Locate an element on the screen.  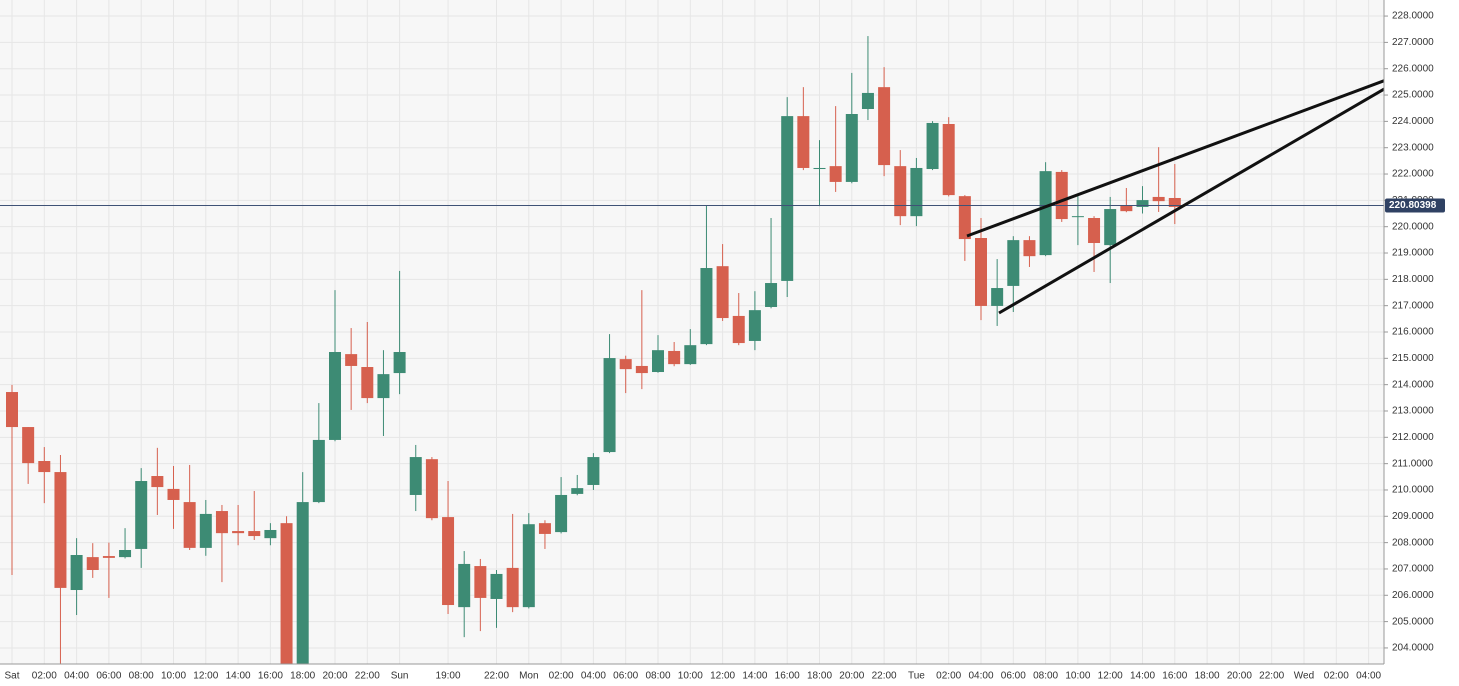
y-tick-label: 225.0000 is located at coordinates (1413, 95).